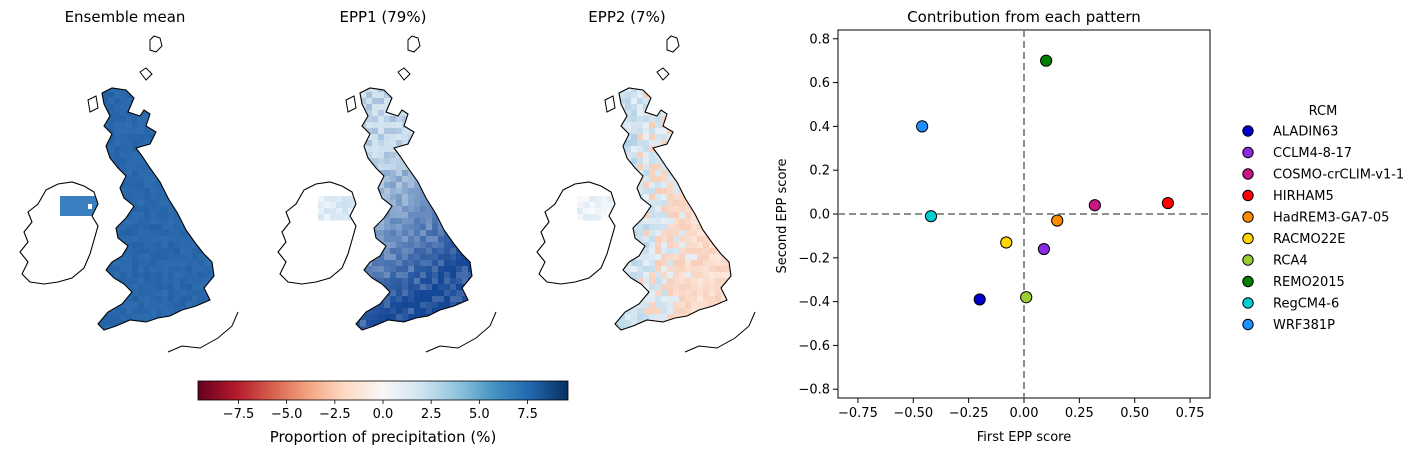 The height and width of the screenshot is (458, 1427). Describe the element at coordinates (819, 39) in the screenshot. I see `y-tick-label: 0.8` at that location.